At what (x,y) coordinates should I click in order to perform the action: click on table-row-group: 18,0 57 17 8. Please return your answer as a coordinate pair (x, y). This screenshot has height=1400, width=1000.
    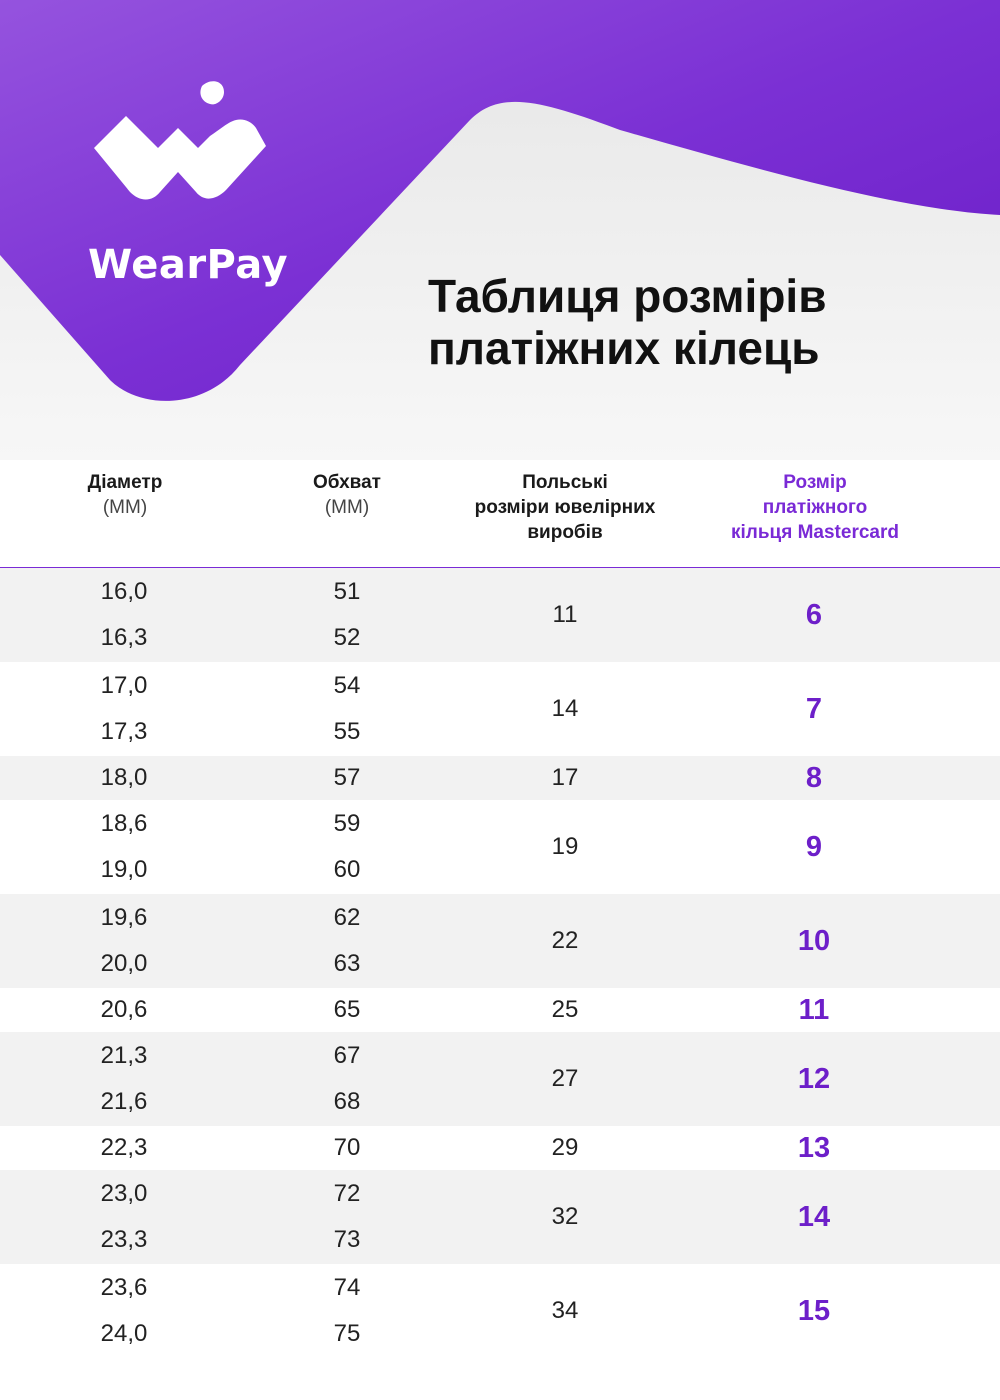
    Looking at the image, I should click on (500, 778).